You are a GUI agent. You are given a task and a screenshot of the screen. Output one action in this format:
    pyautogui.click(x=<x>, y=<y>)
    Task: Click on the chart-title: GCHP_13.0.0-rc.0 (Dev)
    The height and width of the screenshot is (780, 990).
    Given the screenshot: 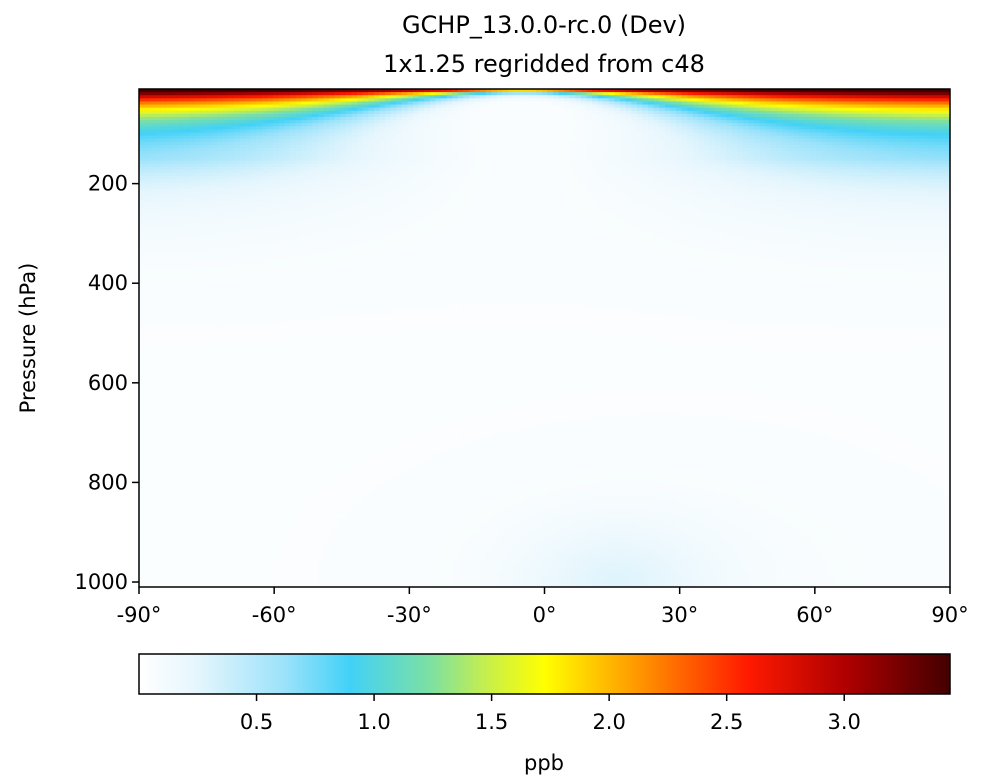 What is the action you would take?
    pyautogui.click(x=544, y=25)
    